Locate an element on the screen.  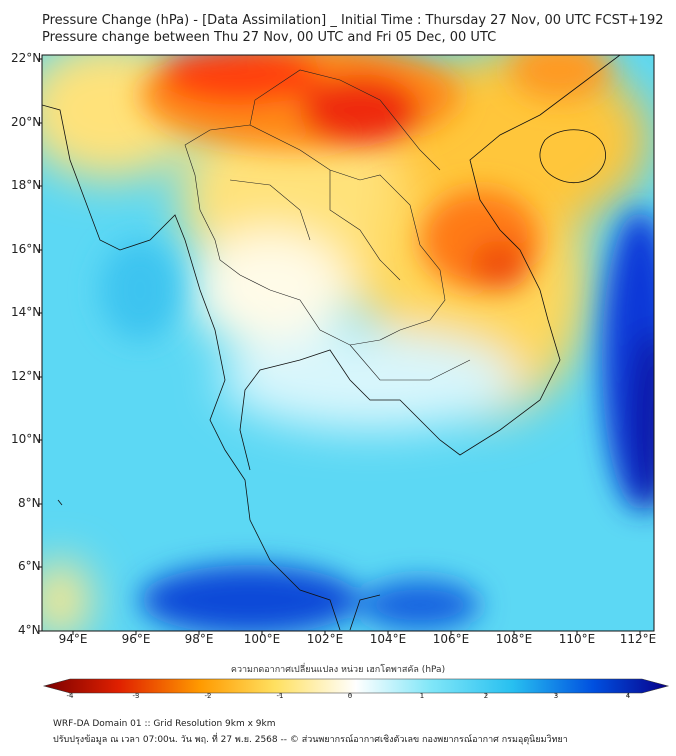
lon-label: 112°E is located at coordinates (638, 639).